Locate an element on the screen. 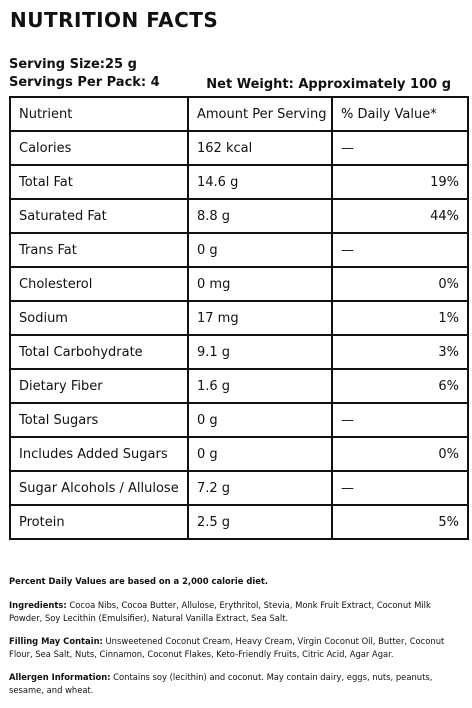 This screenshot has width=472, height=708. table-row: Total Sugars 0 g — is located at coordinates (239, 420).